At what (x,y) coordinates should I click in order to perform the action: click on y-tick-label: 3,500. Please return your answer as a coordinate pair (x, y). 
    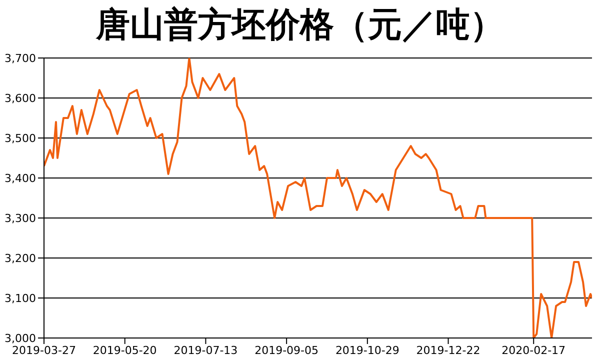
    Looking at the image, I should click on (20, 138).